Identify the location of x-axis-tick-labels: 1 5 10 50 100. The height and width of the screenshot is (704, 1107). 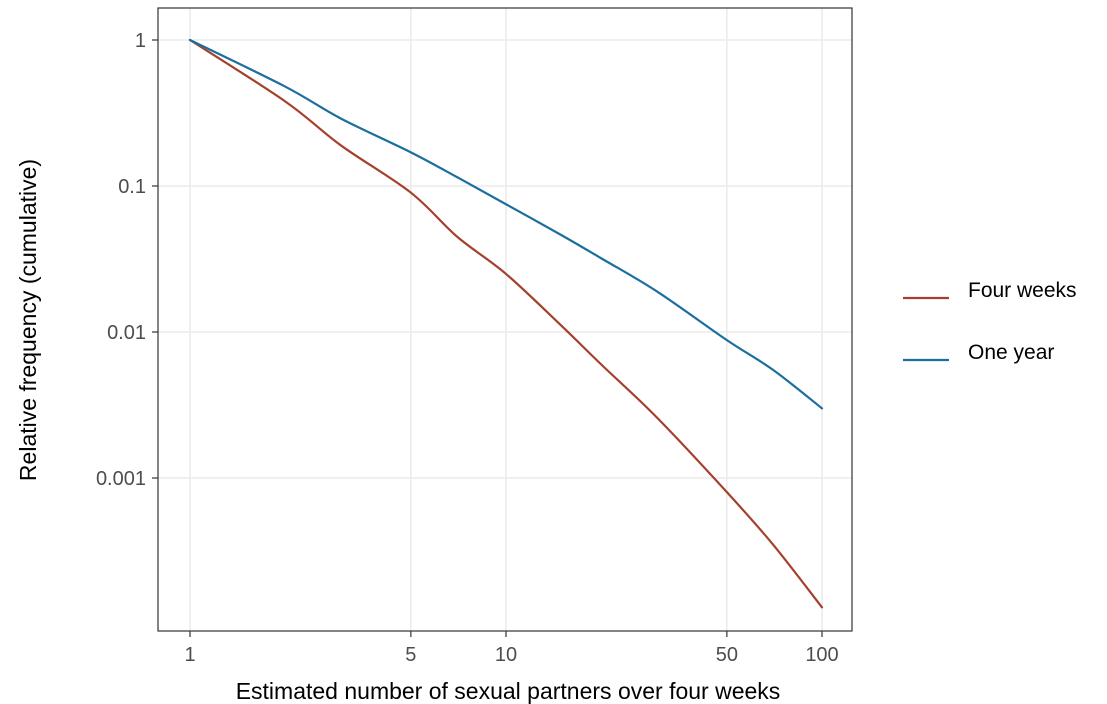
(511, 655).